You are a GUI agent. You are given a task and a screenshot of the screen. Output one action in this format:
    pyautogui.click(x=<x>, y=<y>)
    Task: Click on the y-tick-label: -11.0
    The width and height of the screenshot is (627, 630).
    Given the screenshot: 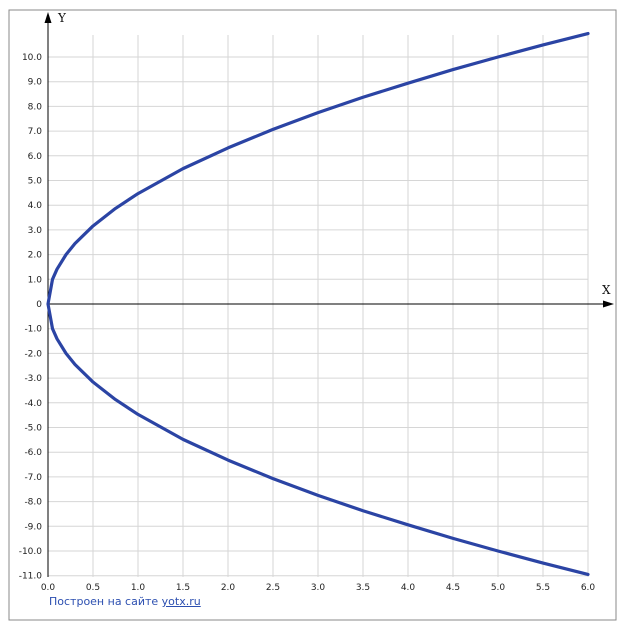 What is the action you would take?
    pyautogui.click(x=31, y=577)
    